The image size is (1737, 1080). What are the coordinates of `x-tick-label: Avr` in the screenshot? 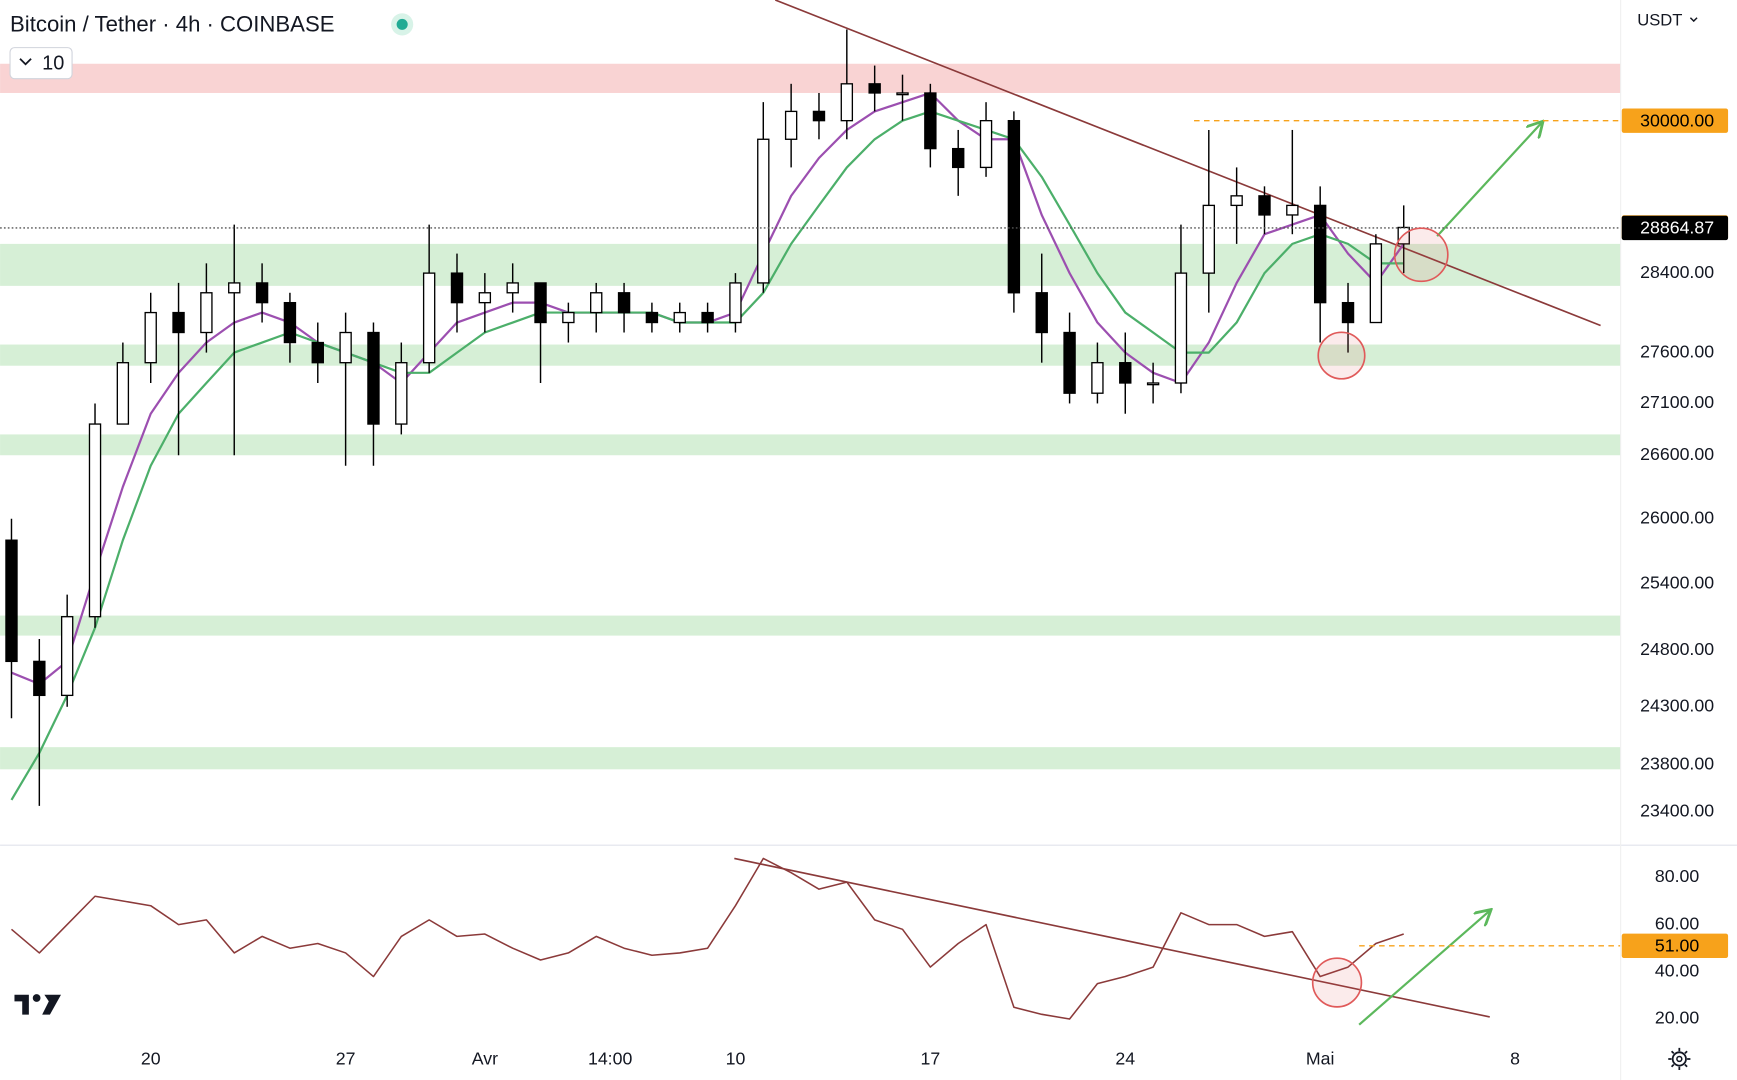 It's located at (485, 1059).